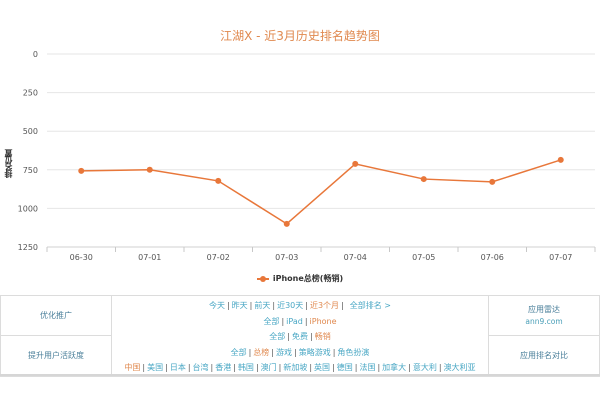 This screenshot has height=400, width=600. What do you see at coordinates (28, 208) in the screenshot?
I see `y-tick-label: 1000` at bounding box center [28, 208].